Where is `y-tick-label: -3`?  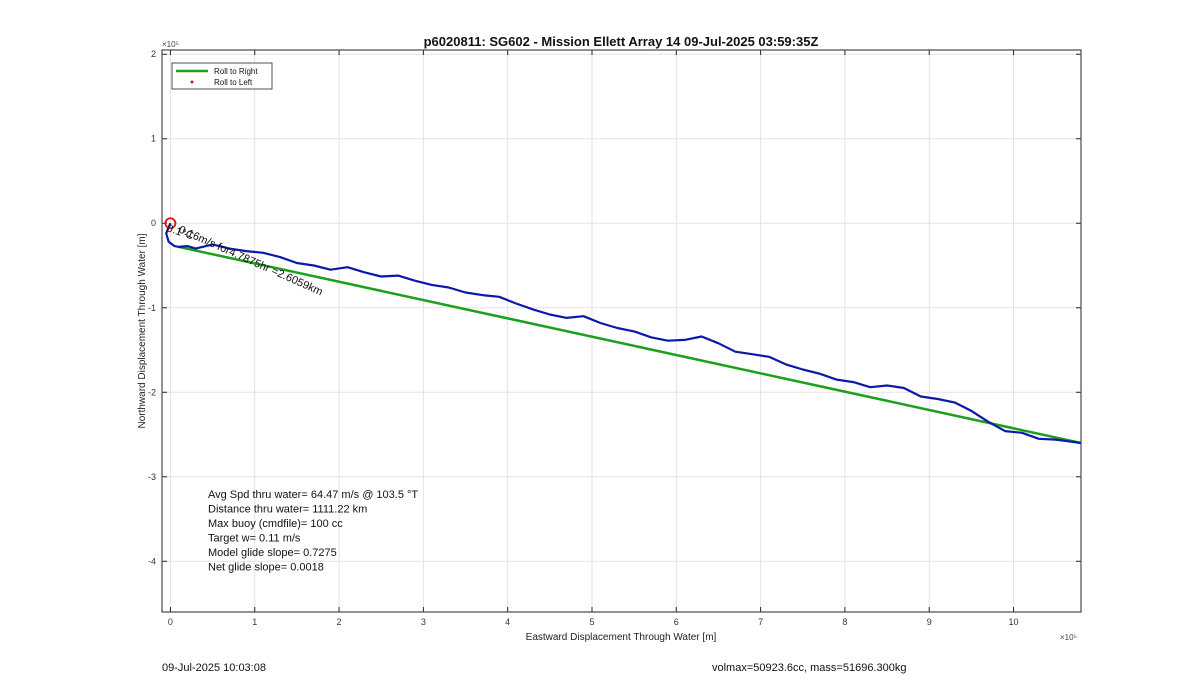
y-tick-label: -3 is located at coordinates (152, 477).